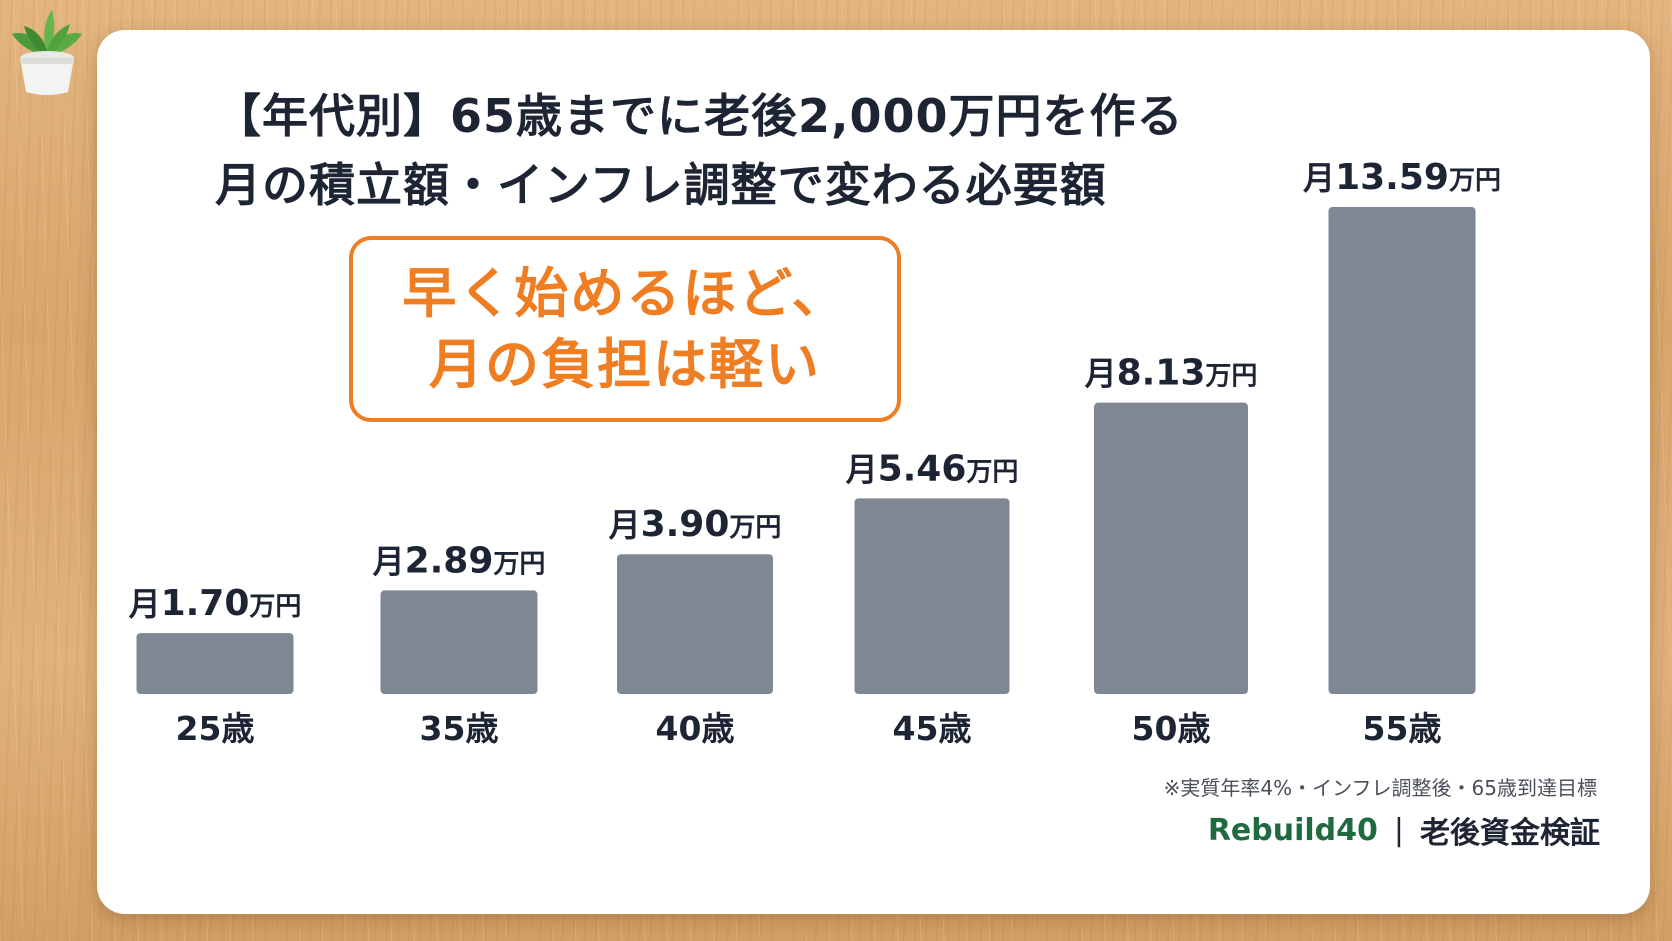  I want to click on brand-name: Rebuild40, so click(1292, 830).